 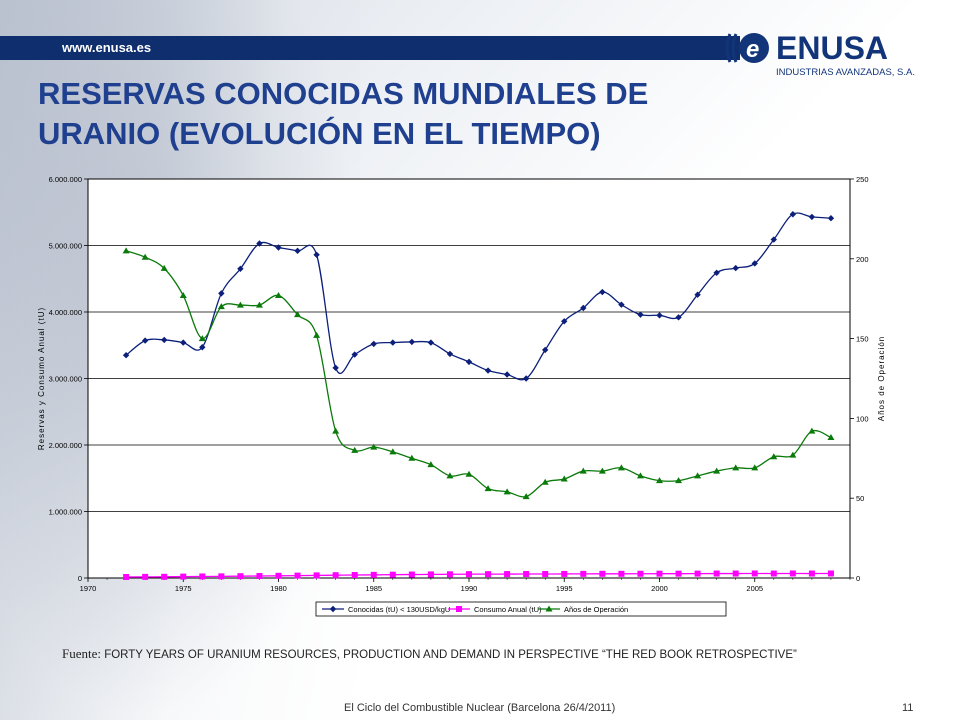 What do you see at coordinates (858, 578) in the screenshot?
I see `y-right-tick-label: 0` at bounding box center [858, 578].